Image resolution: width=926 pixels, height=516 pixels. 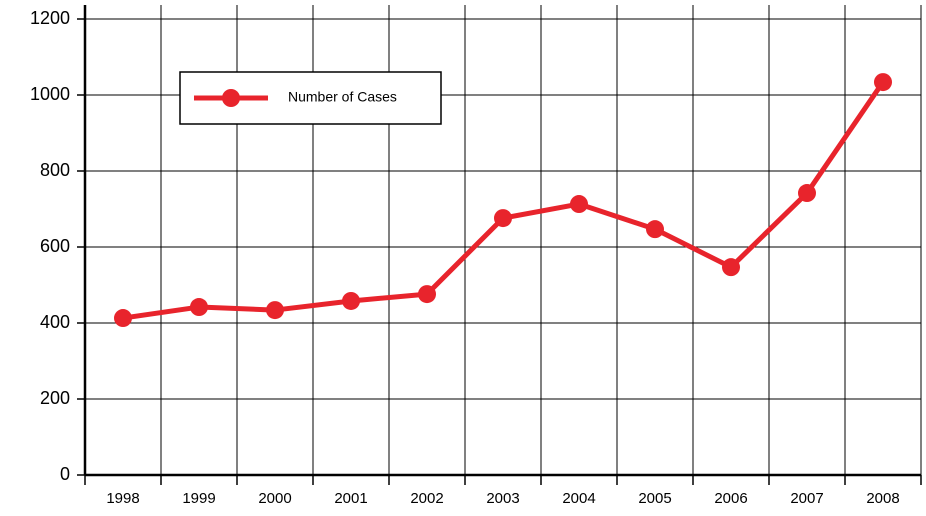 I want to click on legend-label: Number of Cases, so click(x=342, y=97).